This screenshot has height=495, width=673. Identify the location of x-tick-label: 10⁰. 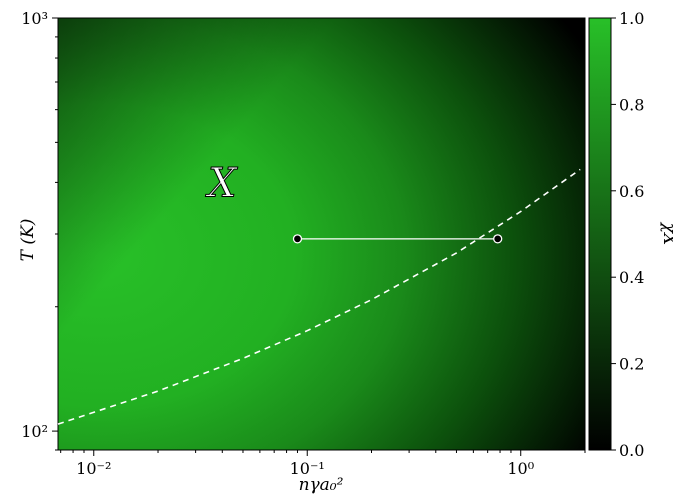
(520, 468).